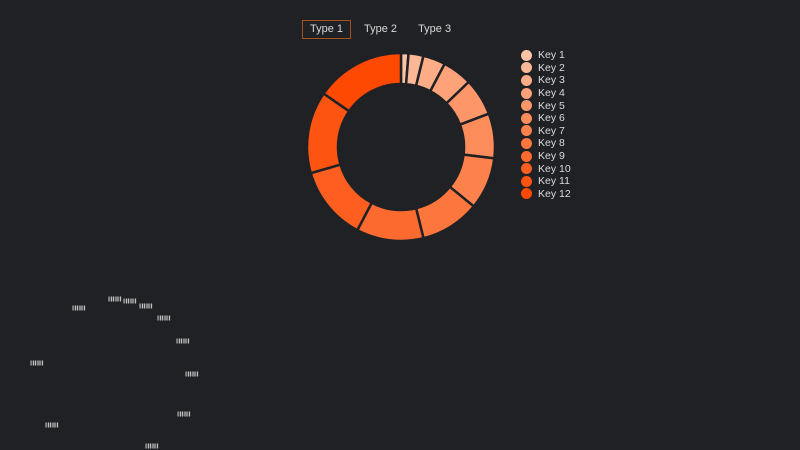 The height and width of the screenshot is (450, 800). Describe the element at coordinates (554, 168) in the screenshot. I see `legend-label: Key 10` at that location.